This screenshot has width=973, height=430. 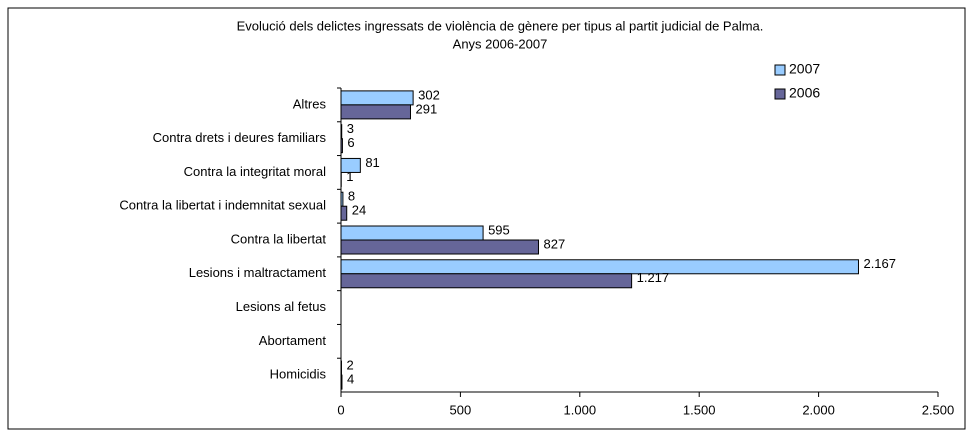 I want to click on y-tick-label: Lesions al fetus, so click(x=281, y=306).